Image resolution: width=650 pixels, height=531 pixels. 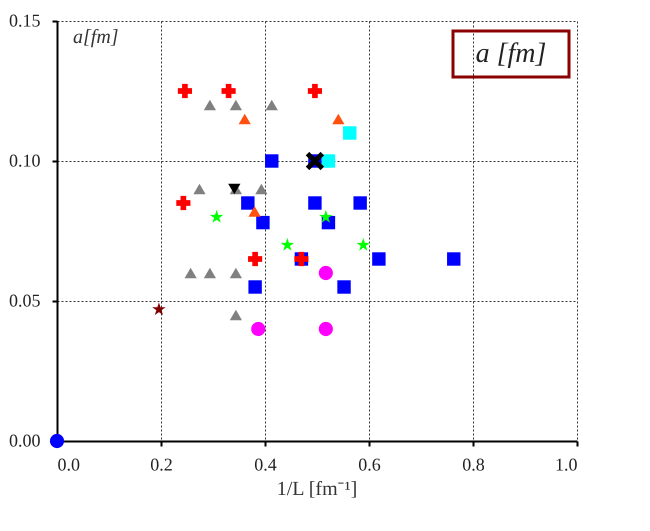 What do you see at coordinates (265, 464) in the screenshot?
I see `x-tick-label: 0.4` at bounding box center [265, 464].